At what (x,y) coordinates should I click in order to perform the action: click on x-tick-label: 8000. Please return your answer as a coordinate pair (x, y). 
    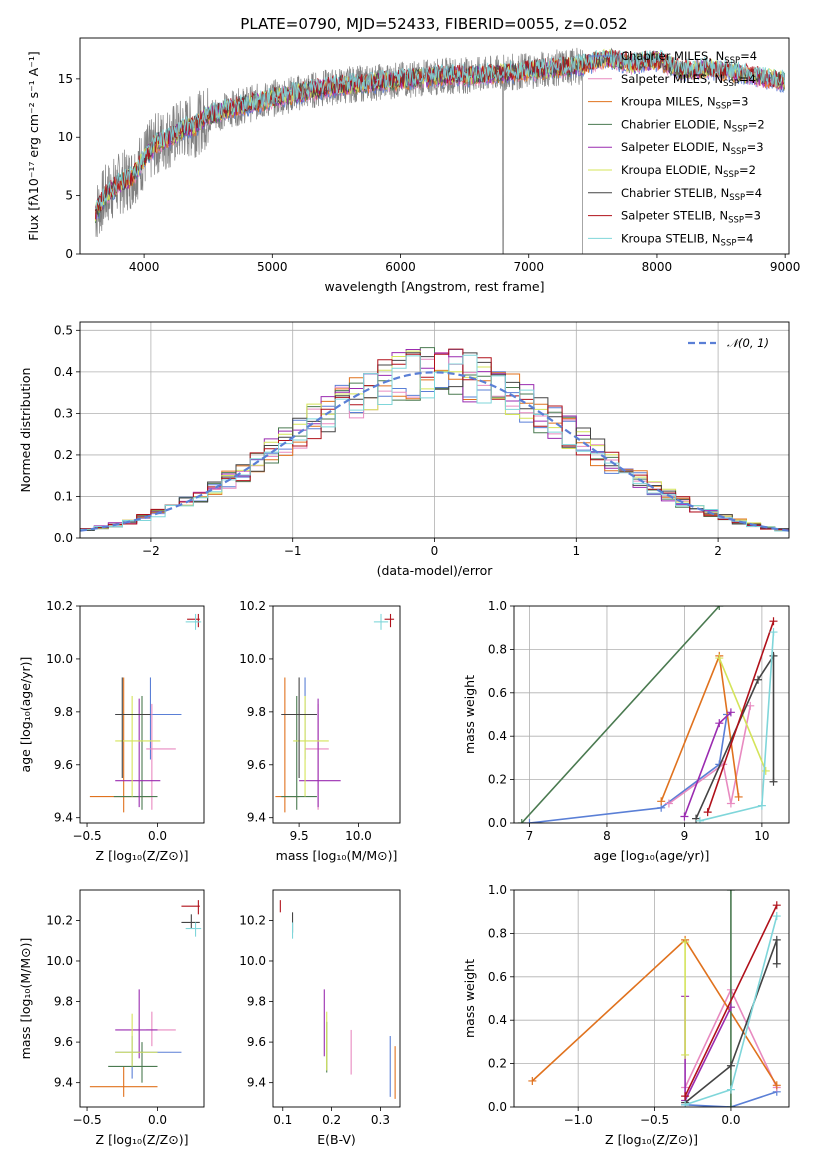
    Looking at the image, I should click on (657, 267).